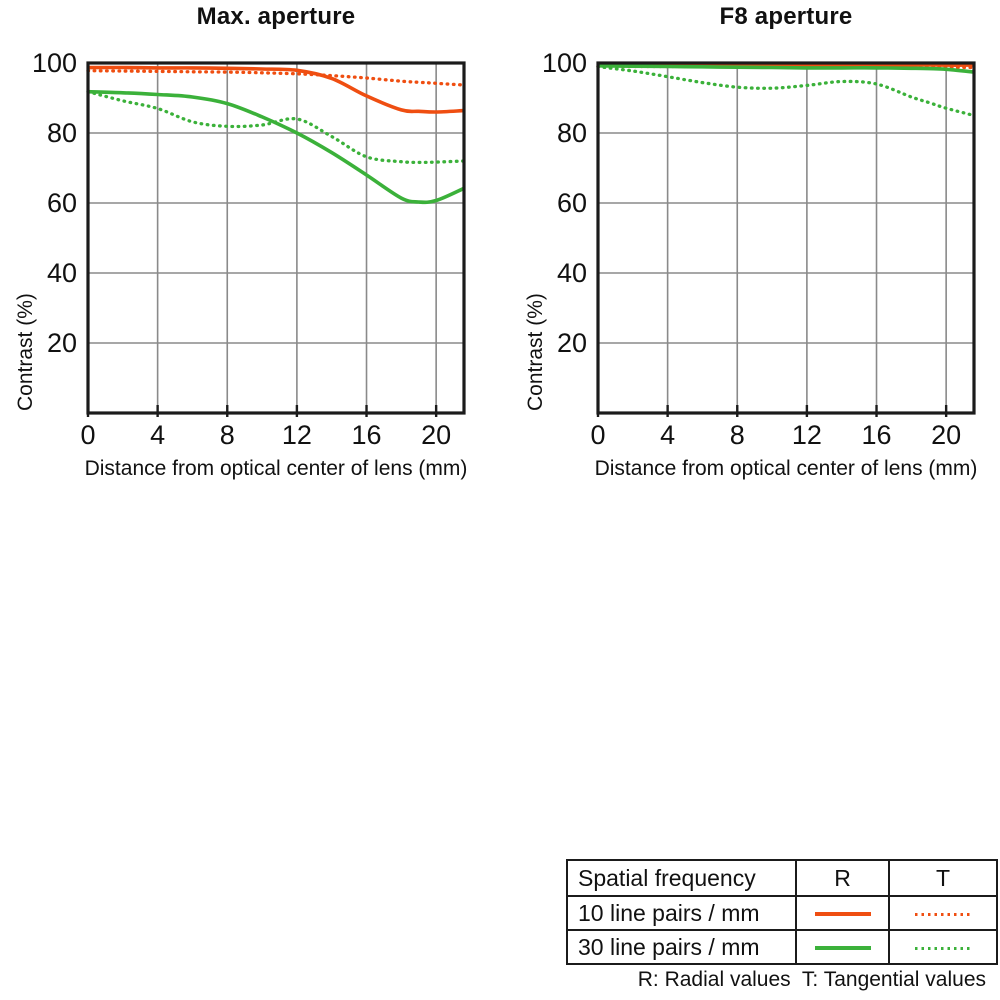 The image size is (1000, 1000). What do you see at coordinates (681, 913) in the screenshot?
I see `legend-label-10lp: 10 line pairs / mm` at bounding box center [681, 913].